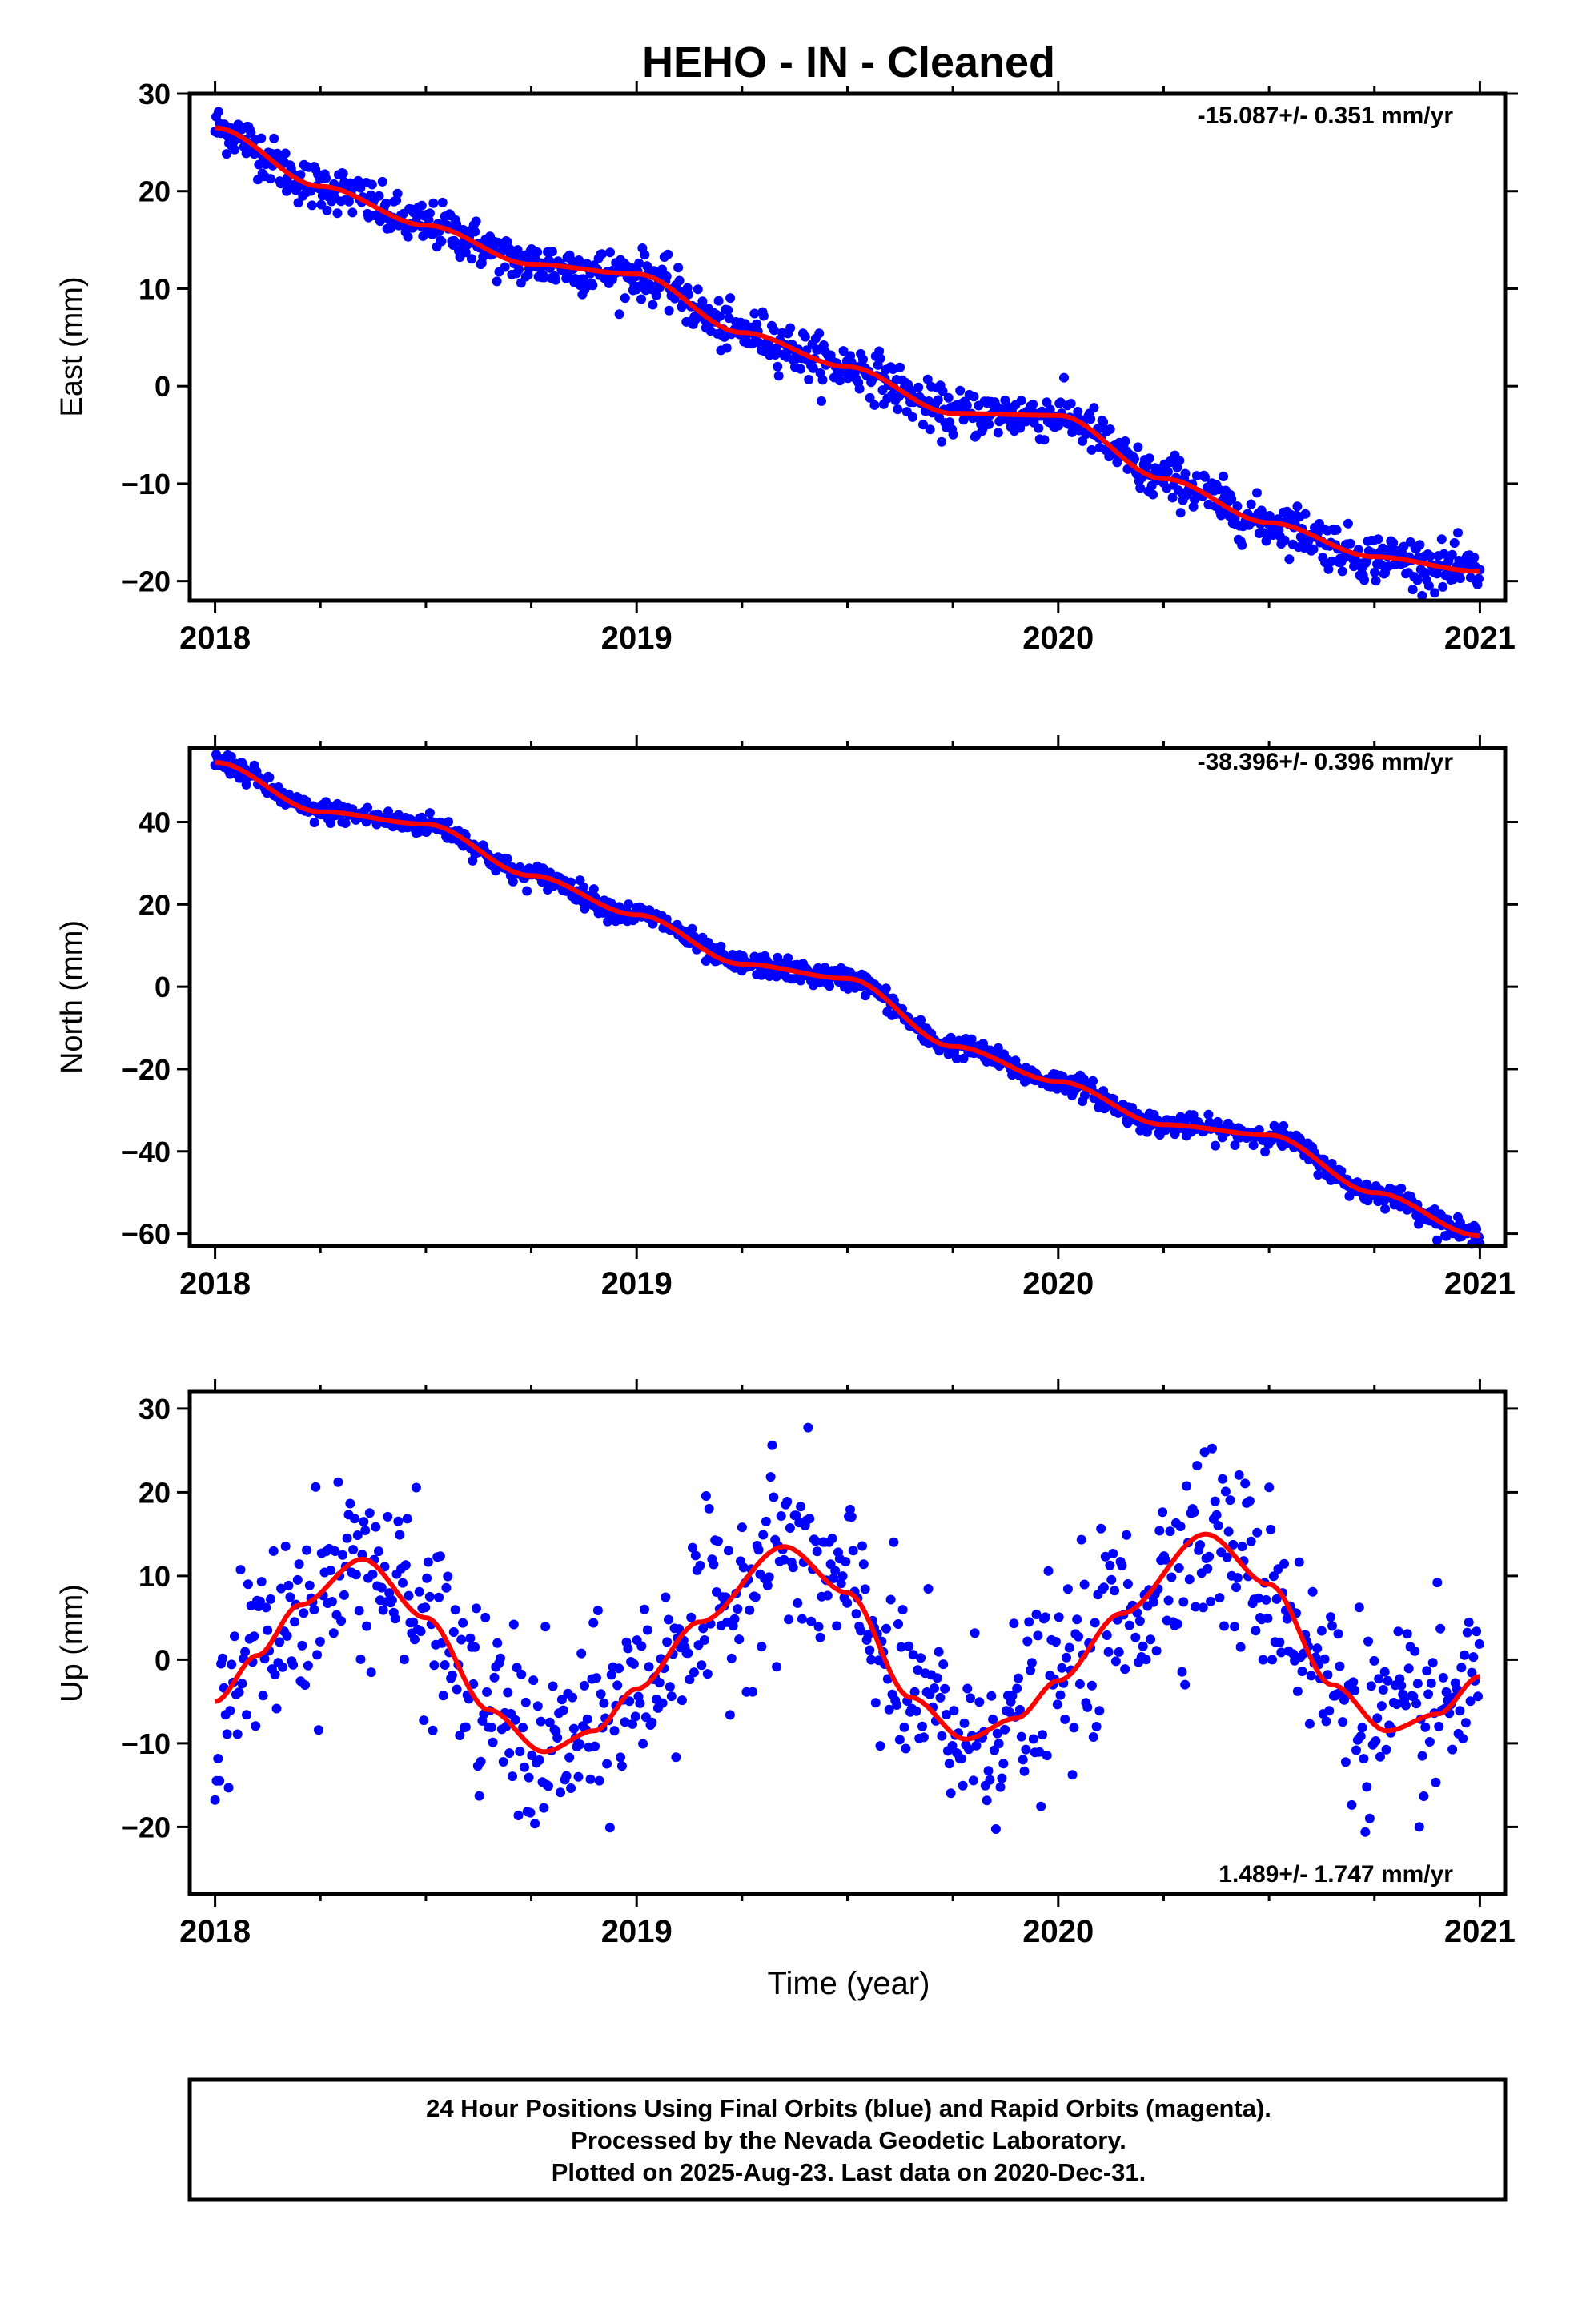 This screenshot has width=1582, height=2324. I want to click on east-ytick-label: −10, so click(146, 484).